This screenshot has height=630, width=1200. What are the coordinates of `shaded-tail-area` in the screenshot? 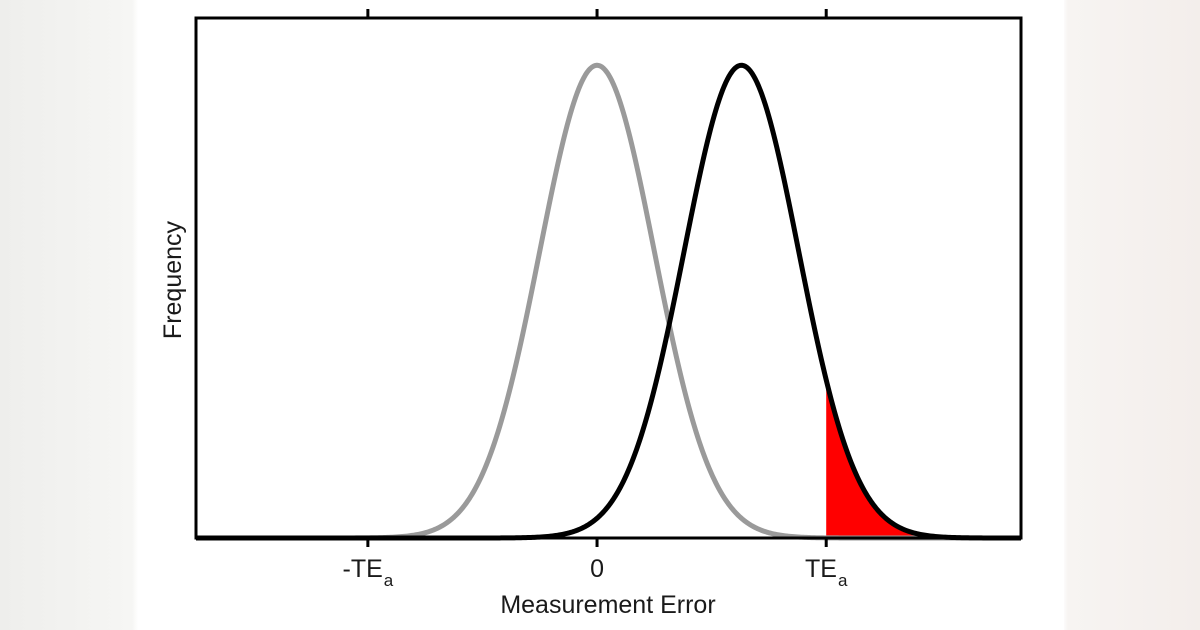 It's located at (923, 458).